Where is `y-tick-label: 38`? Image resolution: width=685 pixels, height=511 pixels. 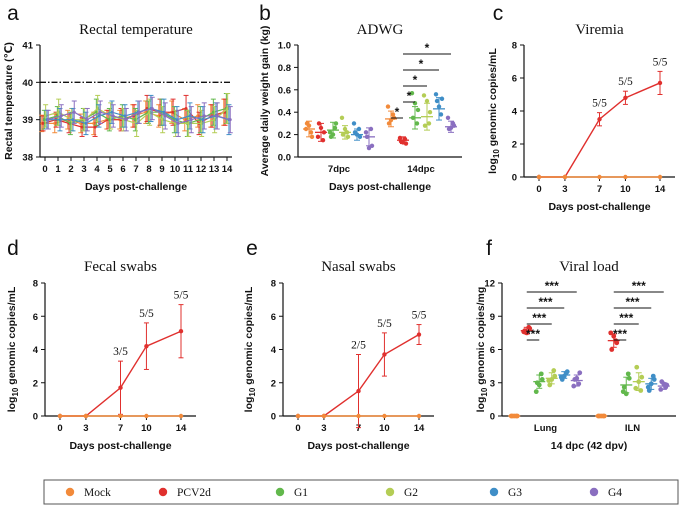
y-tick-label: 38 is located at coordinates (27, 158).